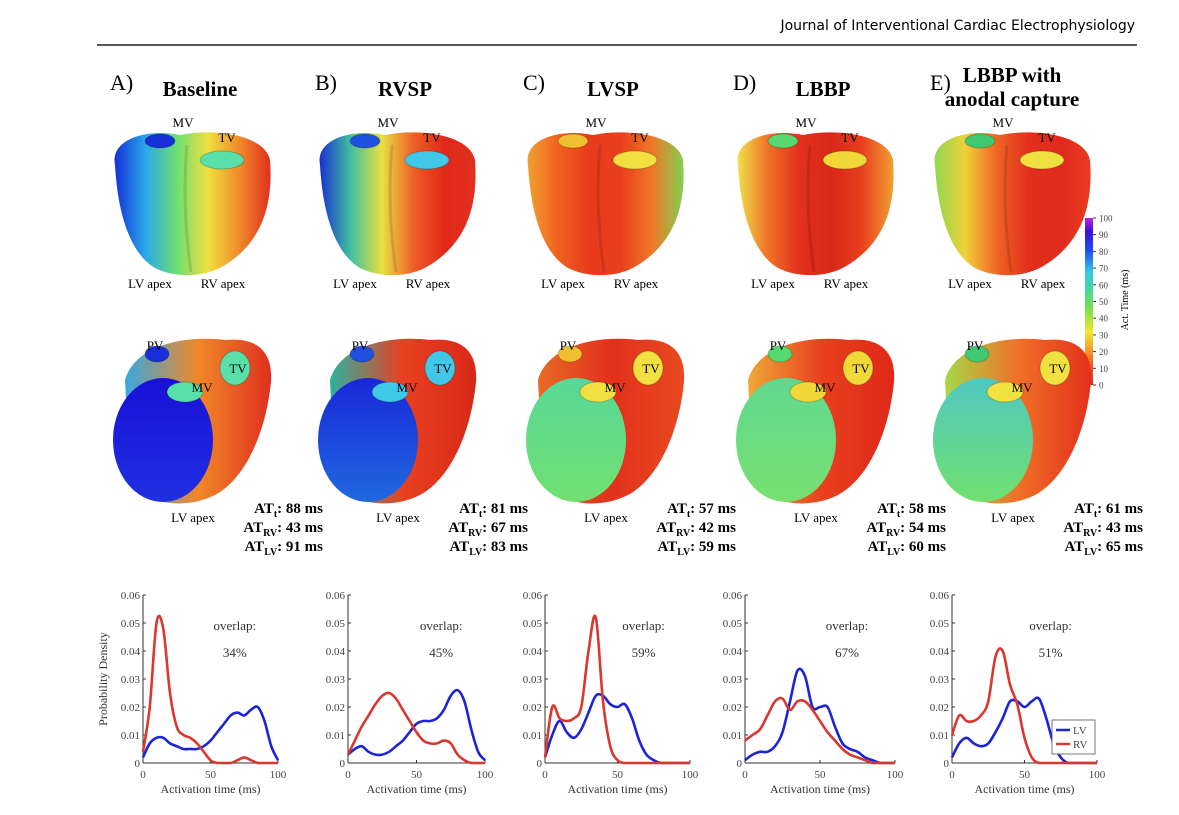  Describe the element at coordinates (713, 509) in the screenshot. I see `stat-value: : 57 ms` at that location.